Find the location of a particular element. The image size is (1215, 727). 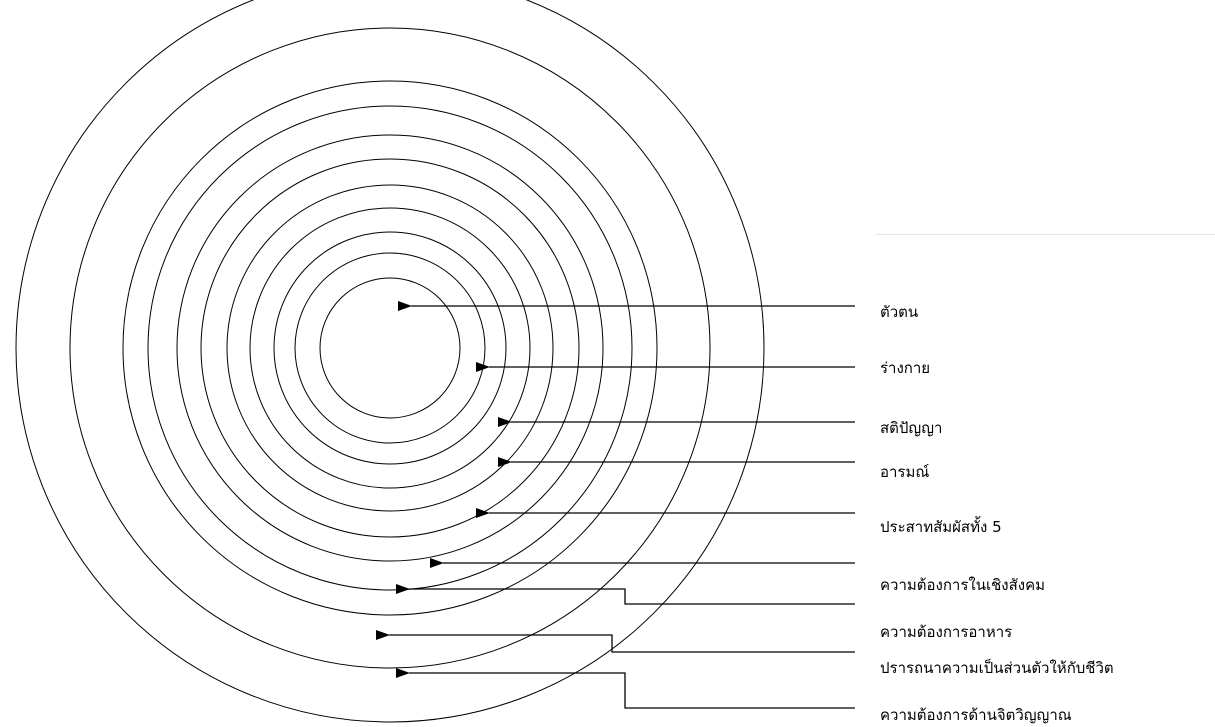

divider-line is located at coordinates (1045, 234).